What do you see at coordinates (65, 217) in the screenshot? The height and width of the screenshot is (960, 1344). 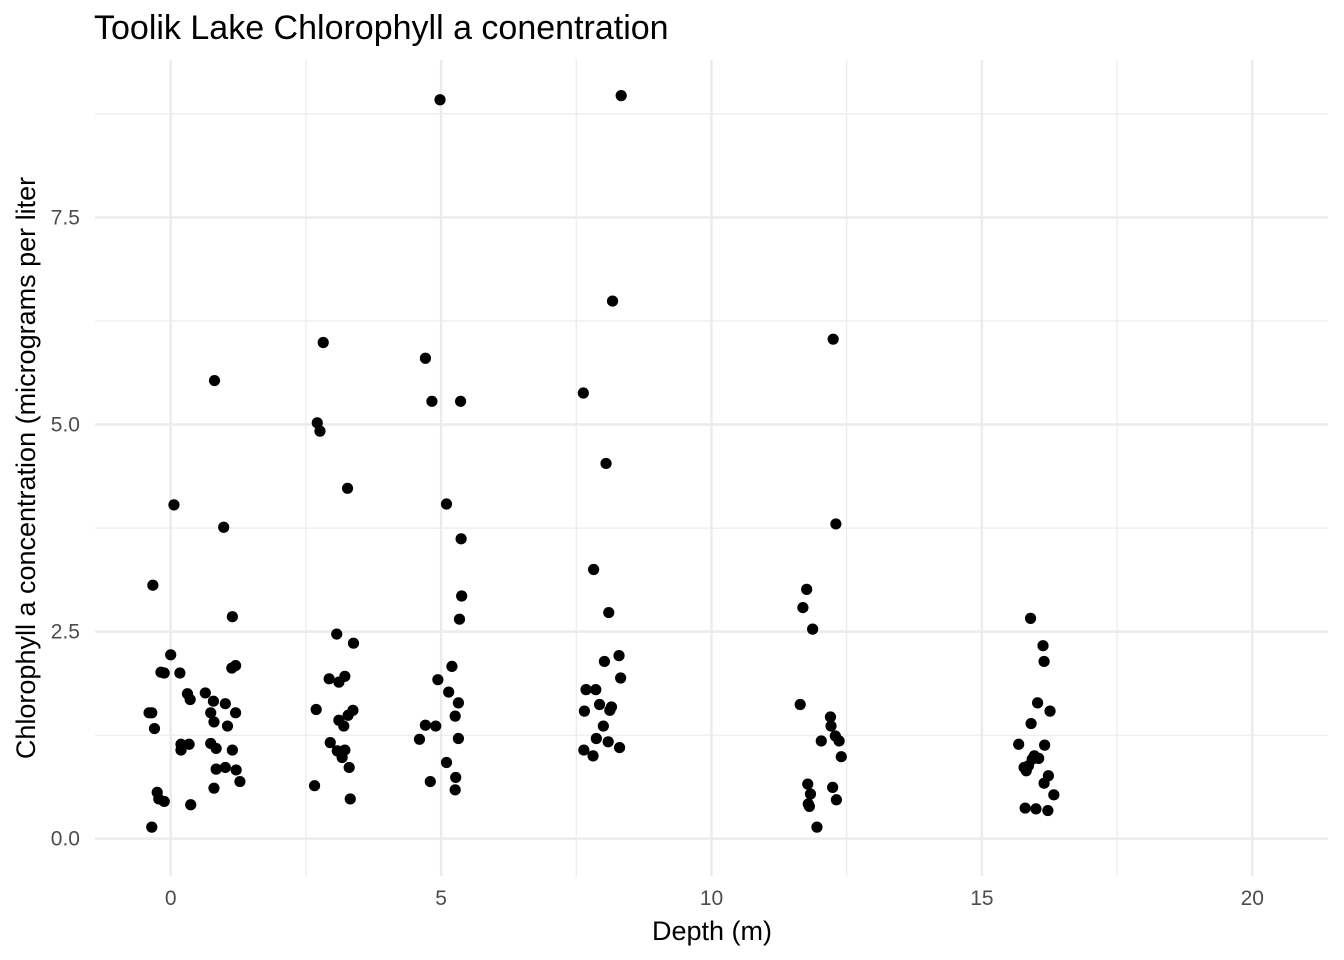 I see `y-tick-label: 7.5` at bounding box center [65, 217].